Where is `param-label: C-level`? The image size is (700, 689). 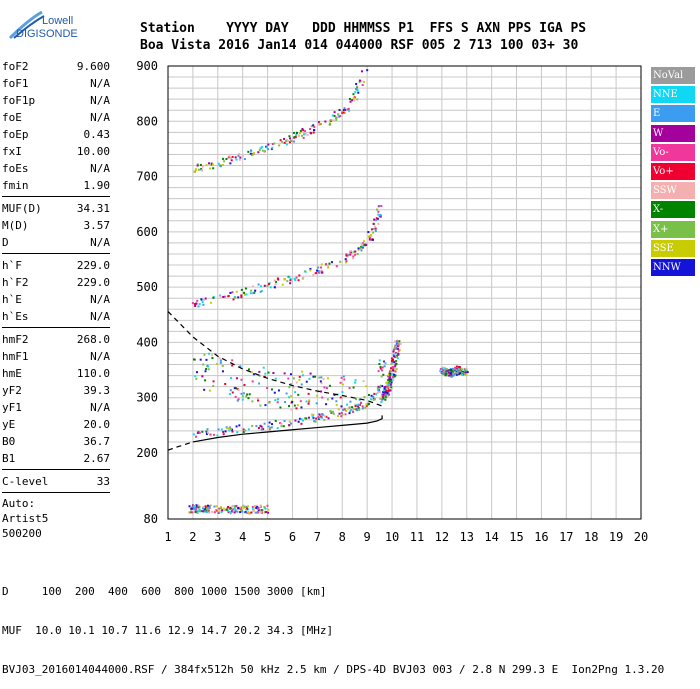
param-label: C-level is located at coordinates (25, 481).